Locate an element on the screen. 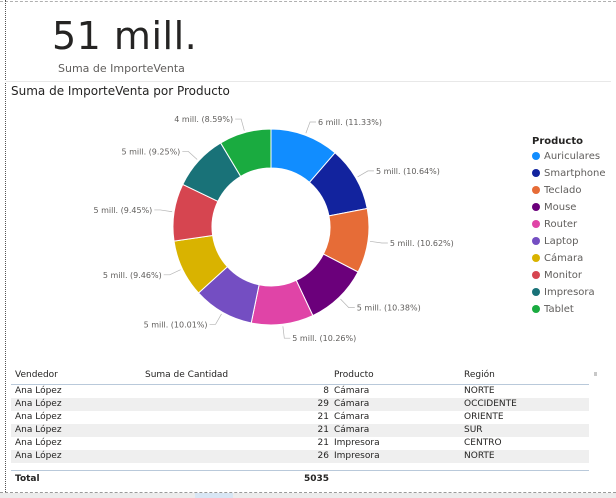 This screenshot has height=498, width=616. chart-title: Suma de ImporteVenta por Producto is located at coordinates (120, 91).